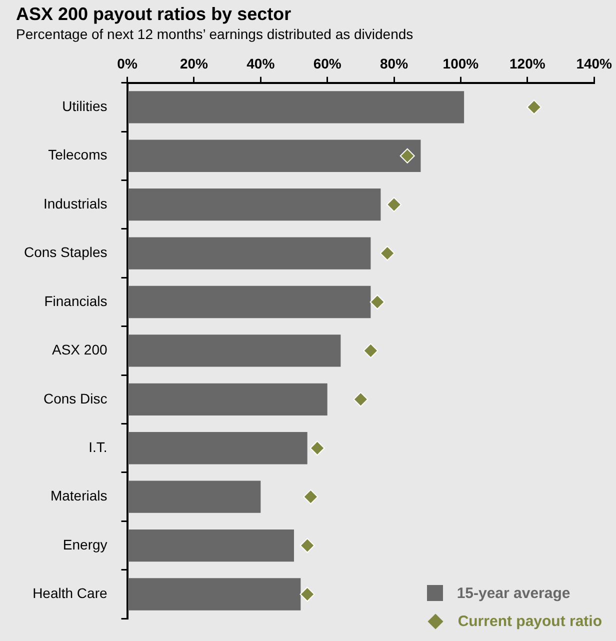 This screenshot has width=616, height=641. I want to click on chart-subtitle: Percentage of next 12 months’ earnings distributed as dividends, so click(215, 34).